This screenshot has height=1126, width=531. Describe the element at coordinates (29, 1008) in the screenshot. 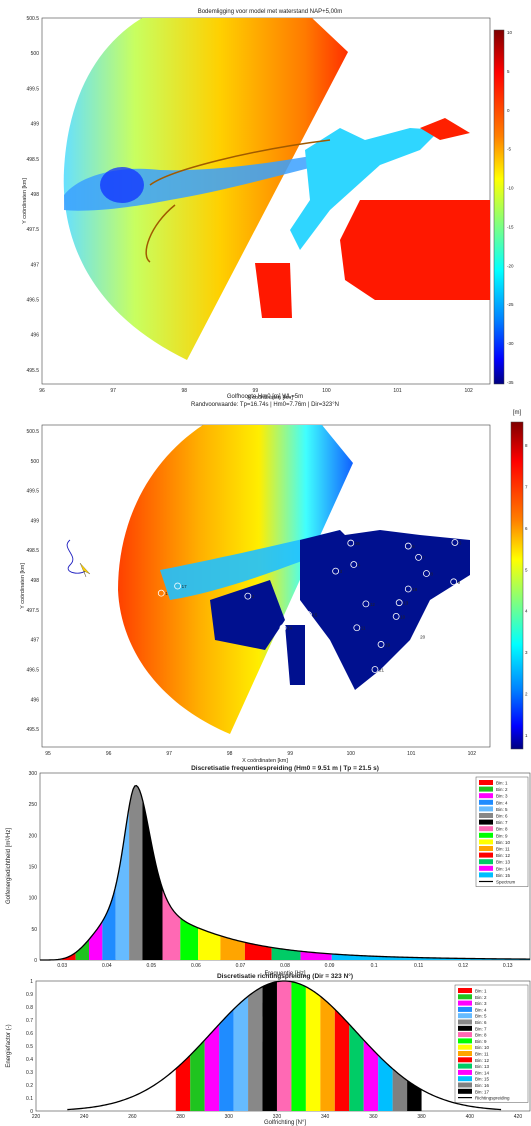

I see `direction-y-tick: 0.8` at that location.